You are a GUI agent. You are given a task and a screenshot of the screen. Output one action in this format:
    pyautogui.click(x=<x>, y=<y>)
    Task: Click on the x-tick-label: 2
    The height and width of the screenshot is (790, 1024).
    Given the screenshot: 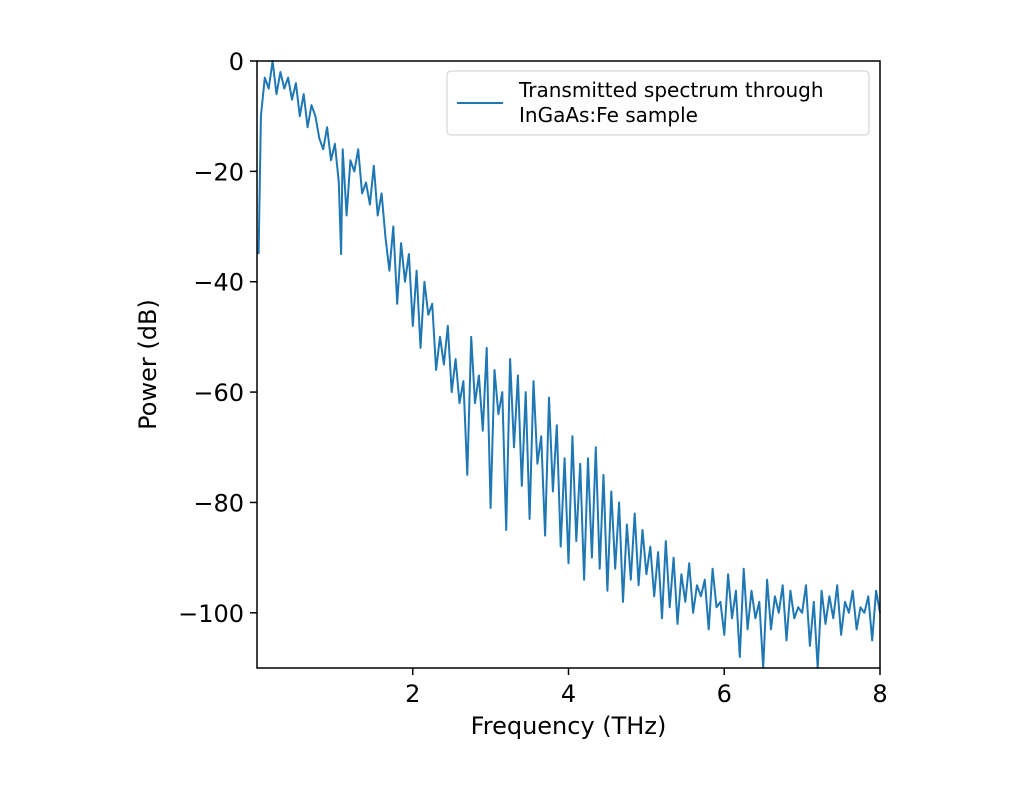 What is the action you would take?
    pyautogui.click(x=412, y=694)
    